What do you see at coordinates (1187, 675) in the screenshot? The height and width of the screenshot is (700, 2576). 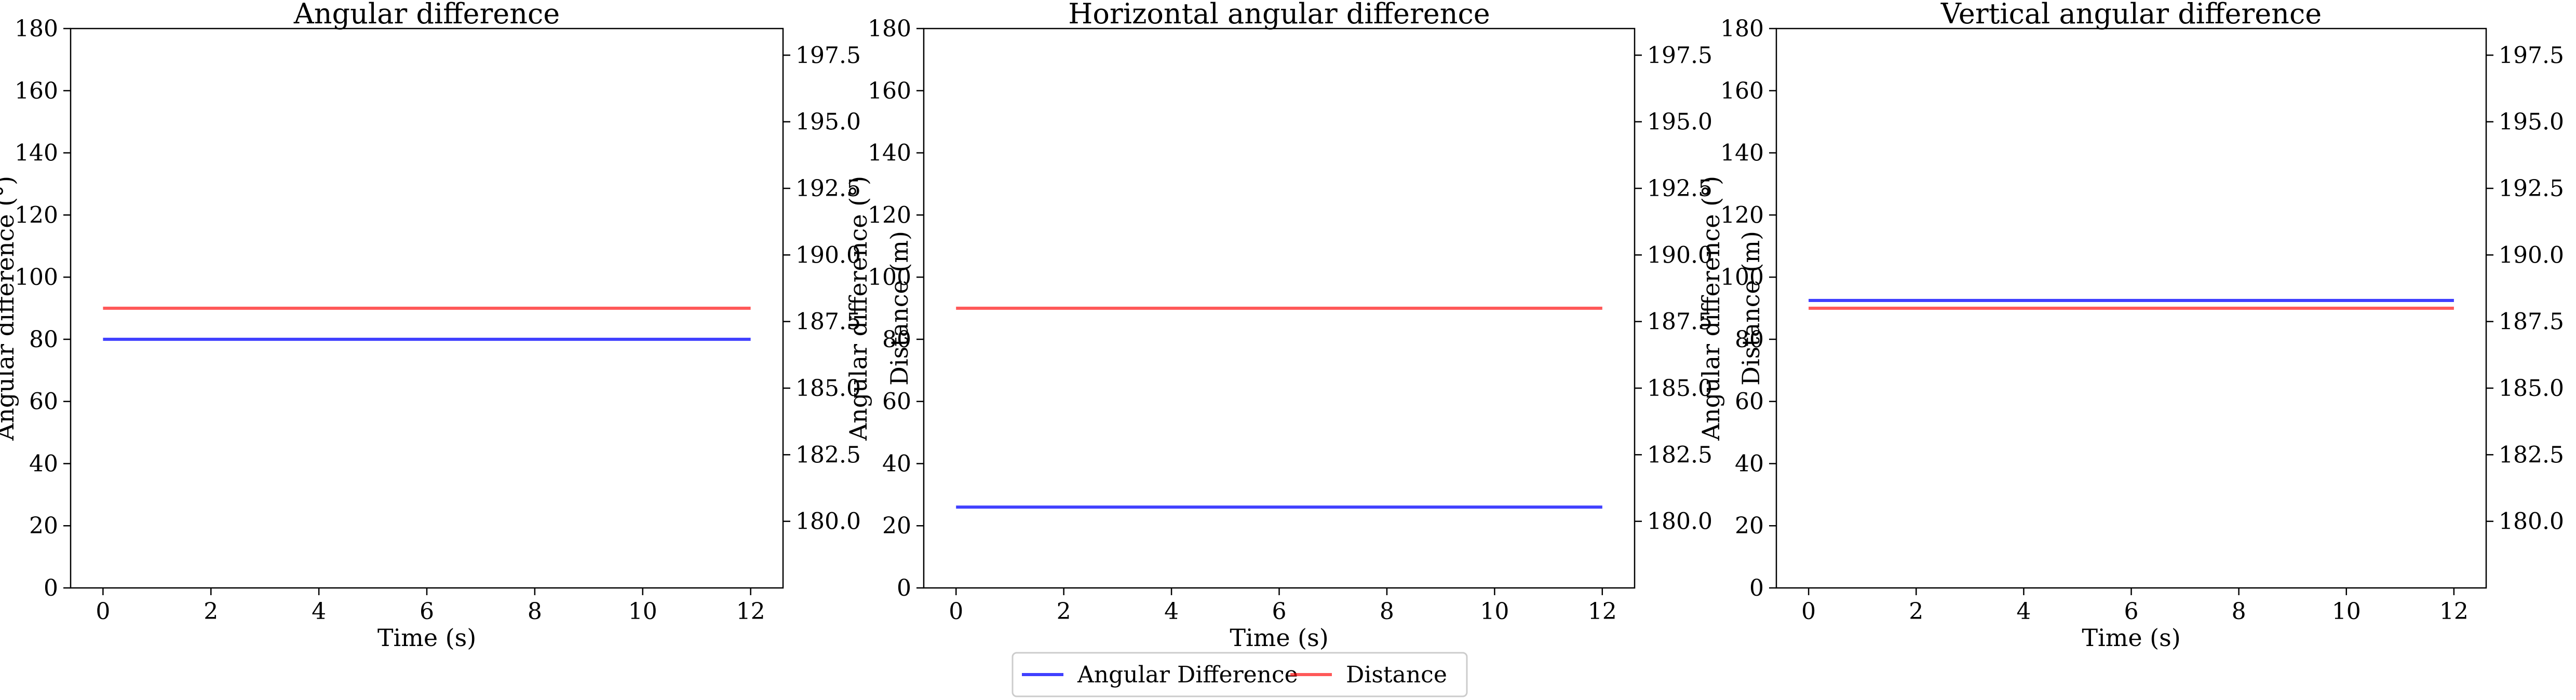 I see `legend-label-angular-difference: Angular Difference` at bounding box center [1187, 675].